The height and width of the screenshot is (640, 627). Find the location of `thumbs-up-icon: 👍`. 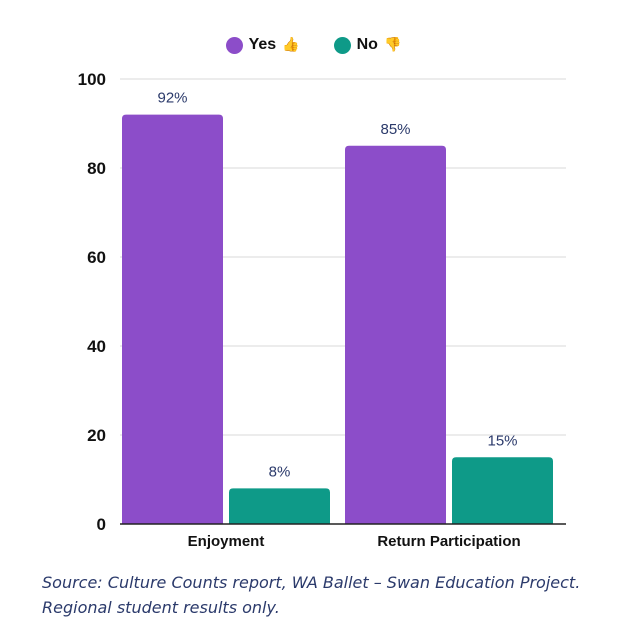

thumbs-up-icon: 👍 is located at coordinates (291, 45).